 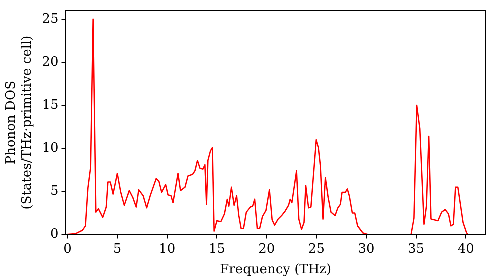 I want to click on x-tick-label: 40, so click(x=466, y=249).